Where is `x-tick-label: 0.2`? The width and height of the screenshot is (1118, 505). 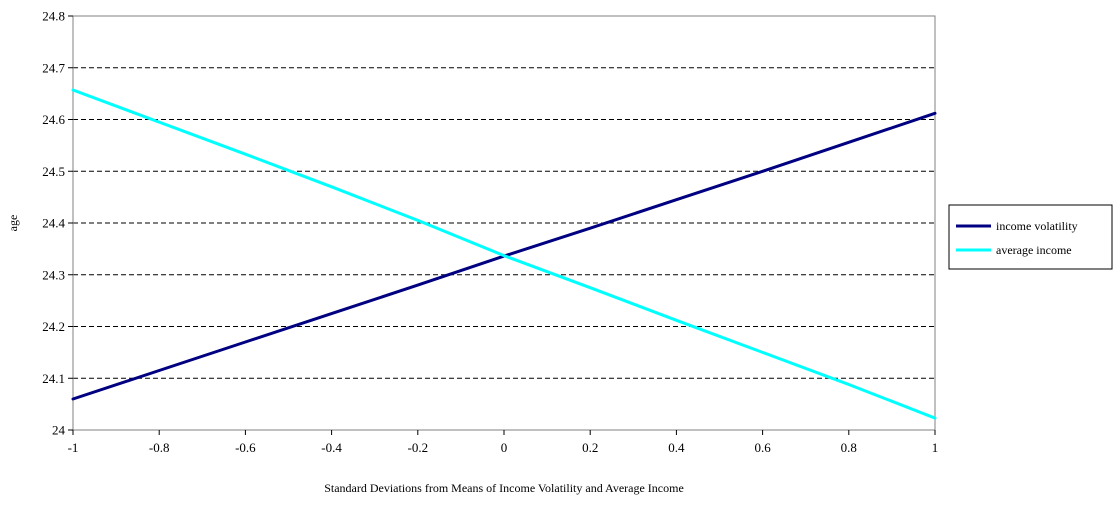 x-tick-label: 0.2 is located at coordinates (590, 447).